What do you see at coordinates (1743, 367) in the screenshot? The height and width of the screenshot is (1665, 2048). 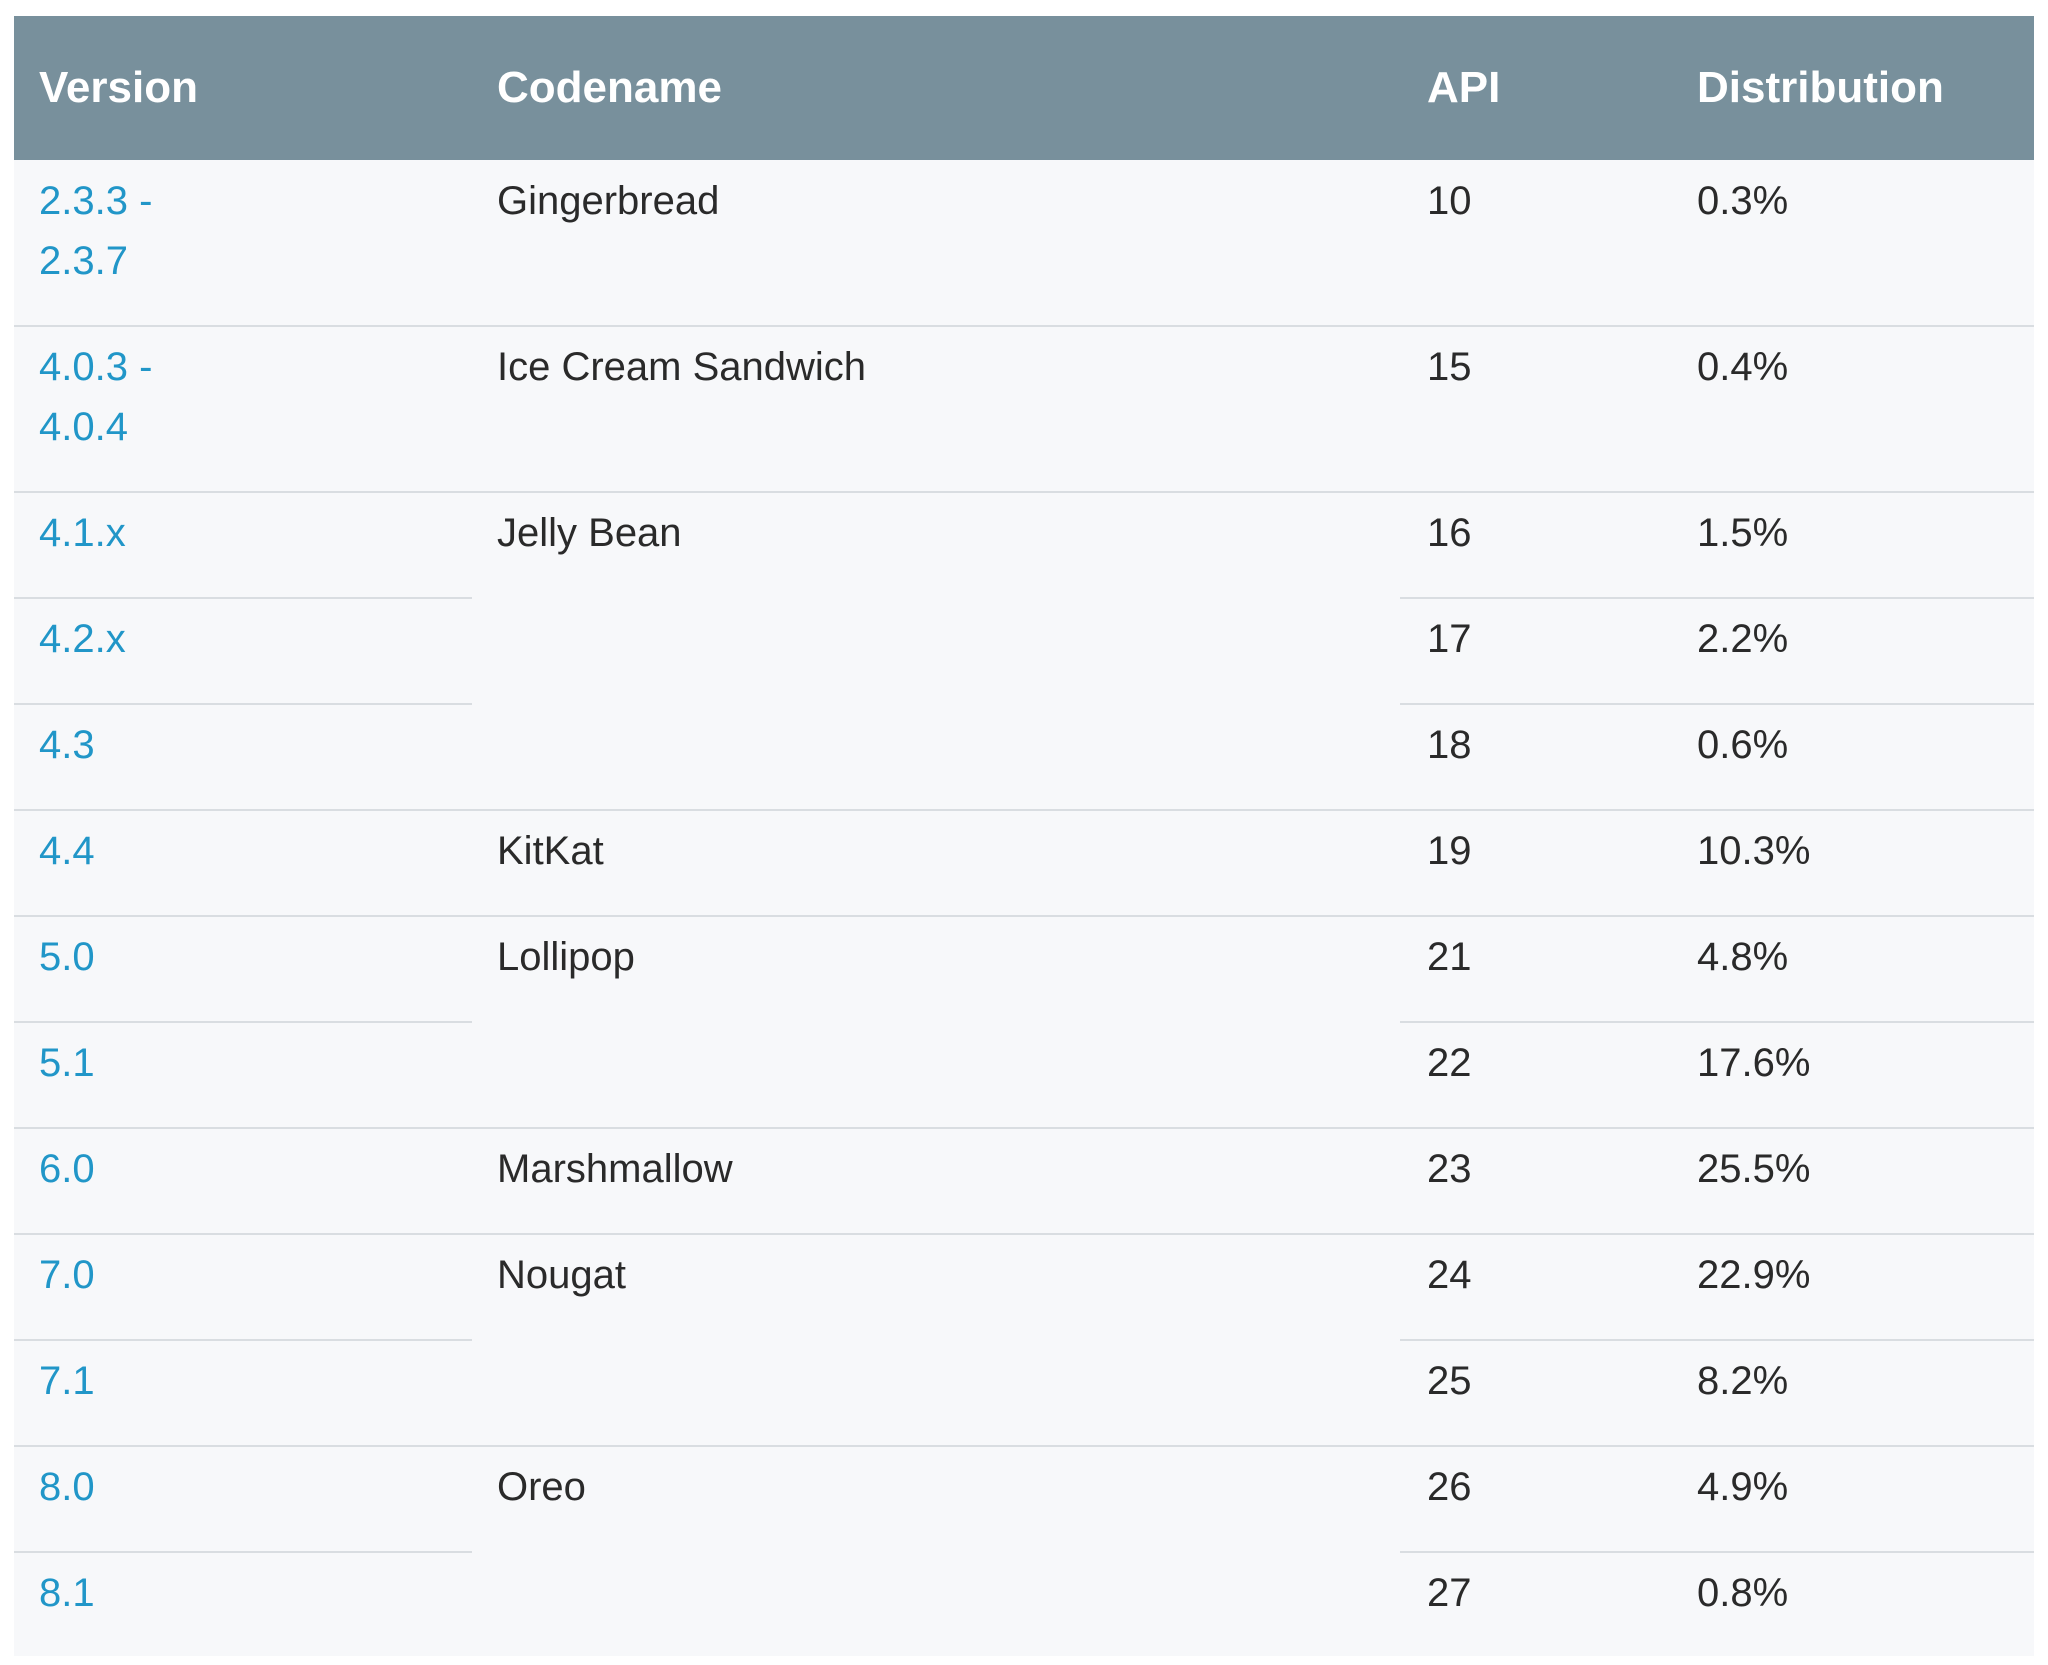 I see `distribution-cell: 0.4%` at bounding box center [1743, 367].